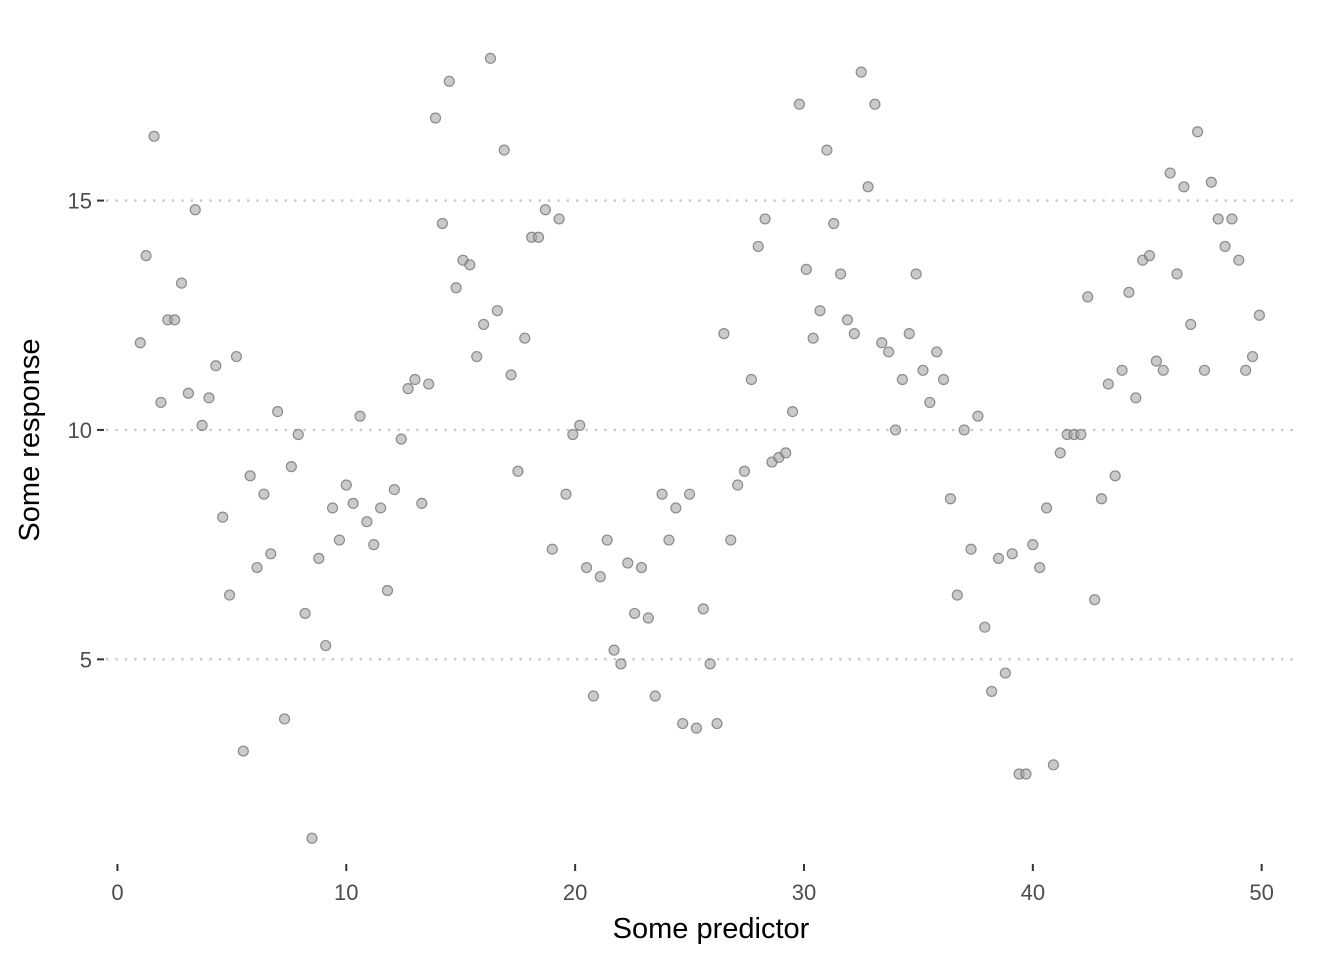  What do you see at coordinates (711, 929) in the screenshot?
I see `x-axis-title: Some predictor` at bounding box center [711, 929].